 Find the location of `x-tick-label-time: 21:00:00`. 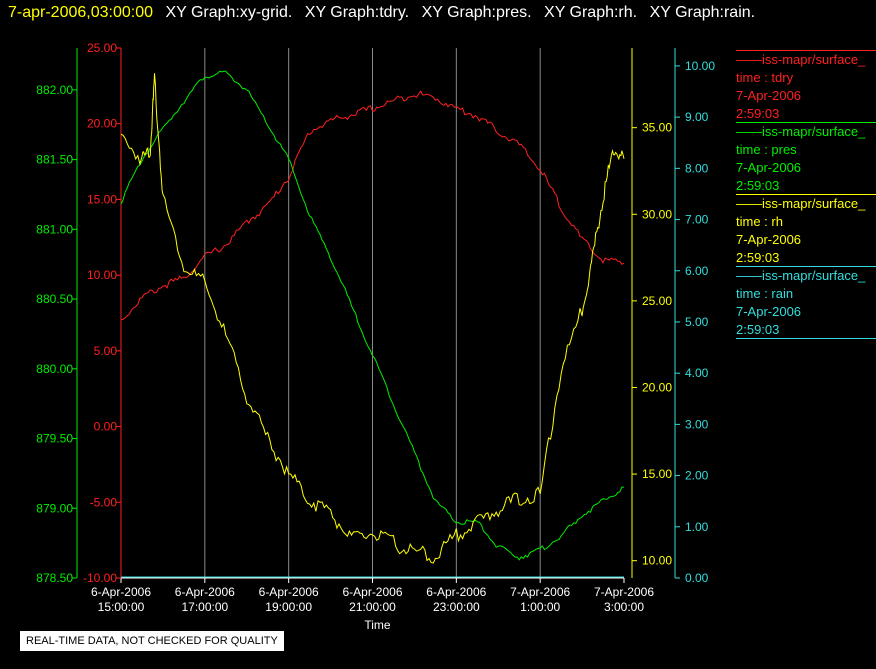

x-tick-label-time: 21:00:00 is located at coordinates (372, 607).